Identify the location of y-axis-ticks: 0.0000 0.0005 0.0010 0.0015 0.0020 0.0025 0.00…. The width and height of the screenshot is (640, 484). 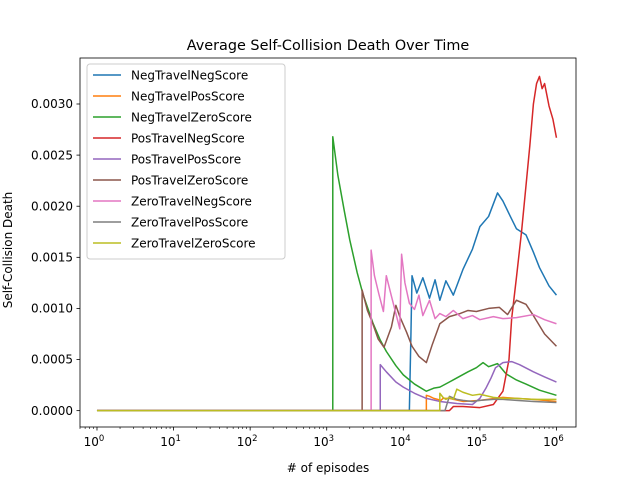
(55, 257).